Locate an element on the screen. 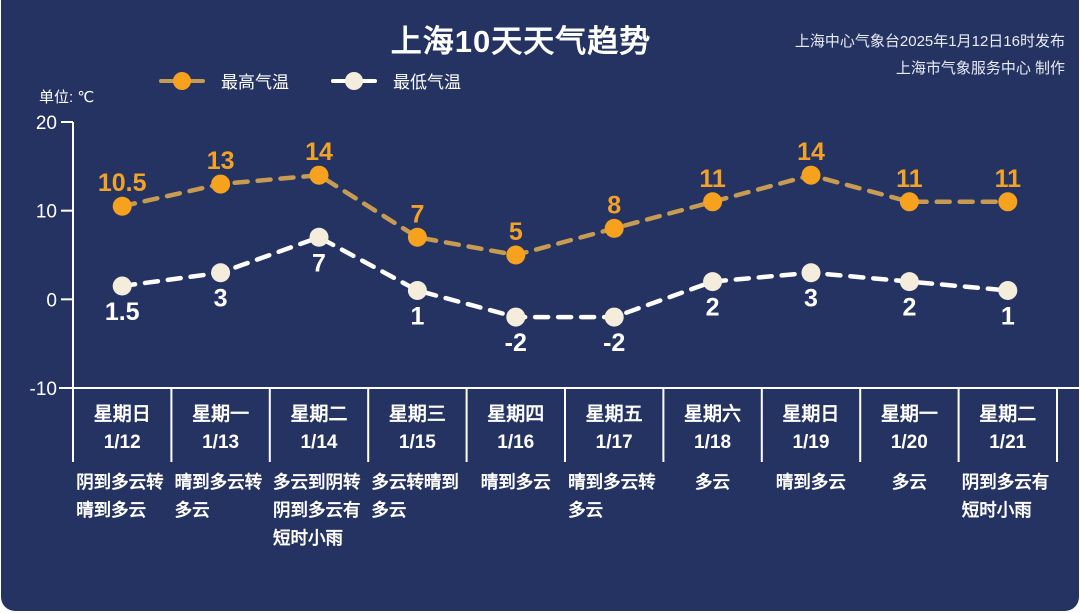  forecast-column: 星期六 1/18 多云 is located at coordinates (712, 470).